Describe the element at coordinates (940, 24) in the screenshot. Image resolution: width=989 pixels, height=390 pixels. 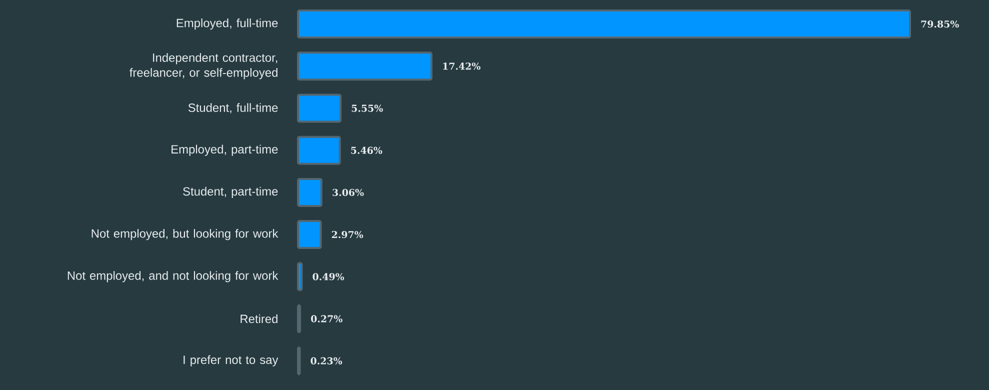
I see `data-label: 79.85%` at that location.